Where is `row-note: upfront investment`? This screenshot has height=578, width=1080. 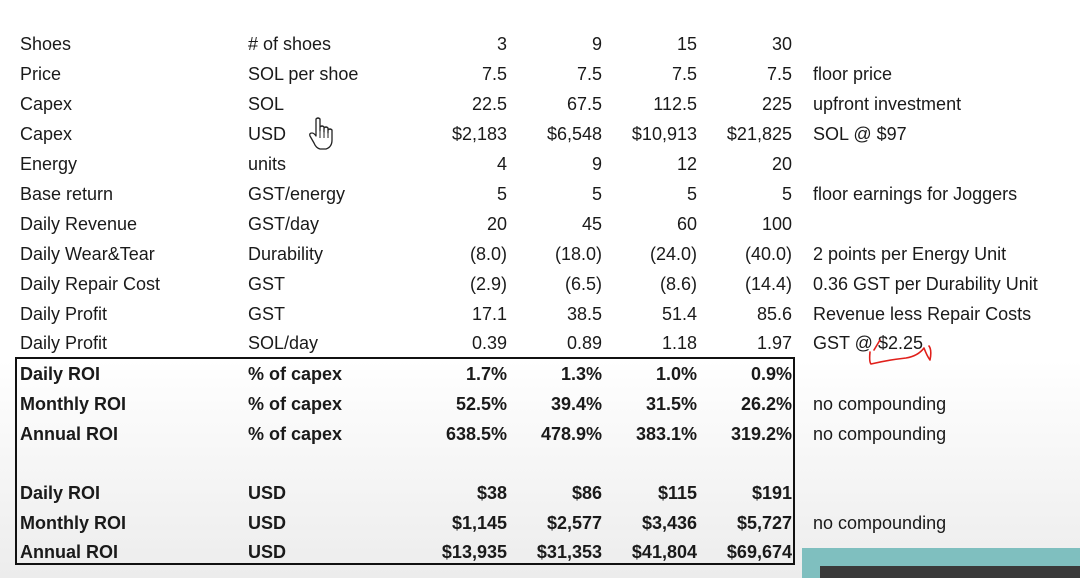
row-note: upfront investment is located at coordinates (887, 104).